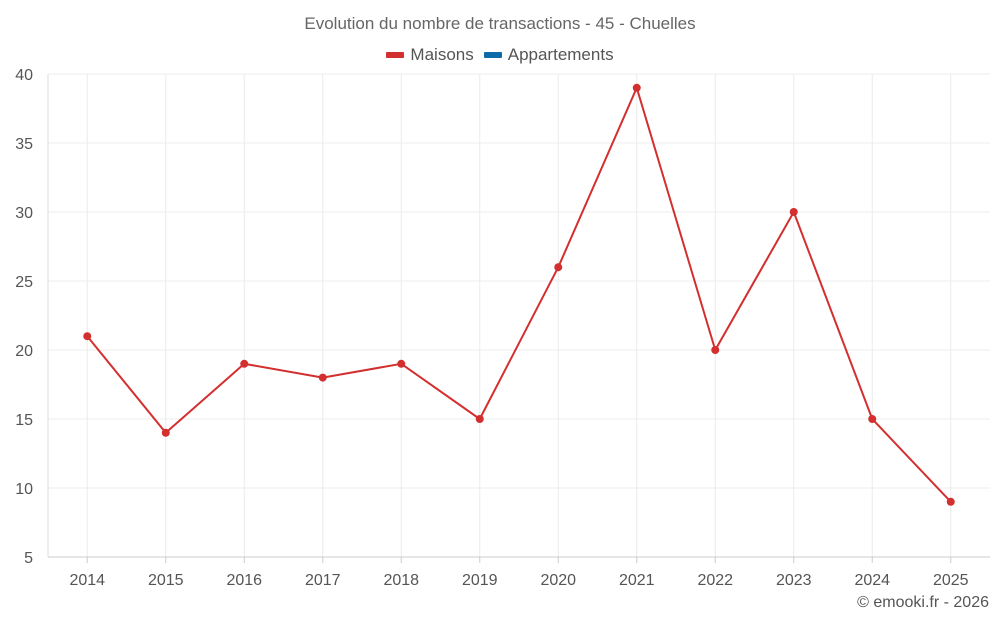 The image size is (1000, 625). Describe the element at coordinates (442, 54) in the screenshot. I see `legend-label-maisons: Maisons` at that location.